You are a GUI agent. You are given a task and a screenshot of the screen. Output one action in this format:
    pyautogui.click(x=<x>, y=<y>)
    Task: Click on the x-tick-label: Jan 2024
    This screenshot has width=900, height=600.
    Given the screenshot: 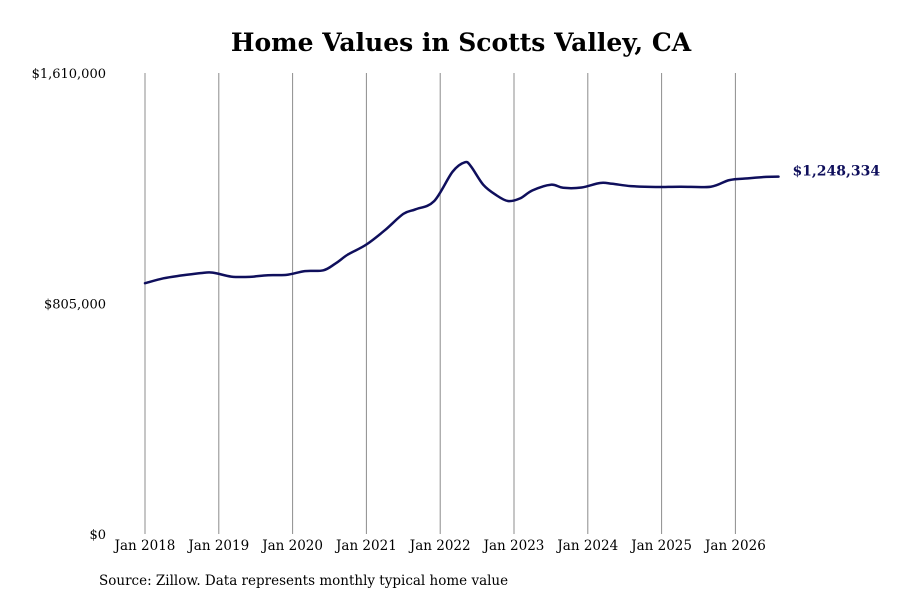 What is the action you would take?
    pyautogui.click(x=586, y=546)
    